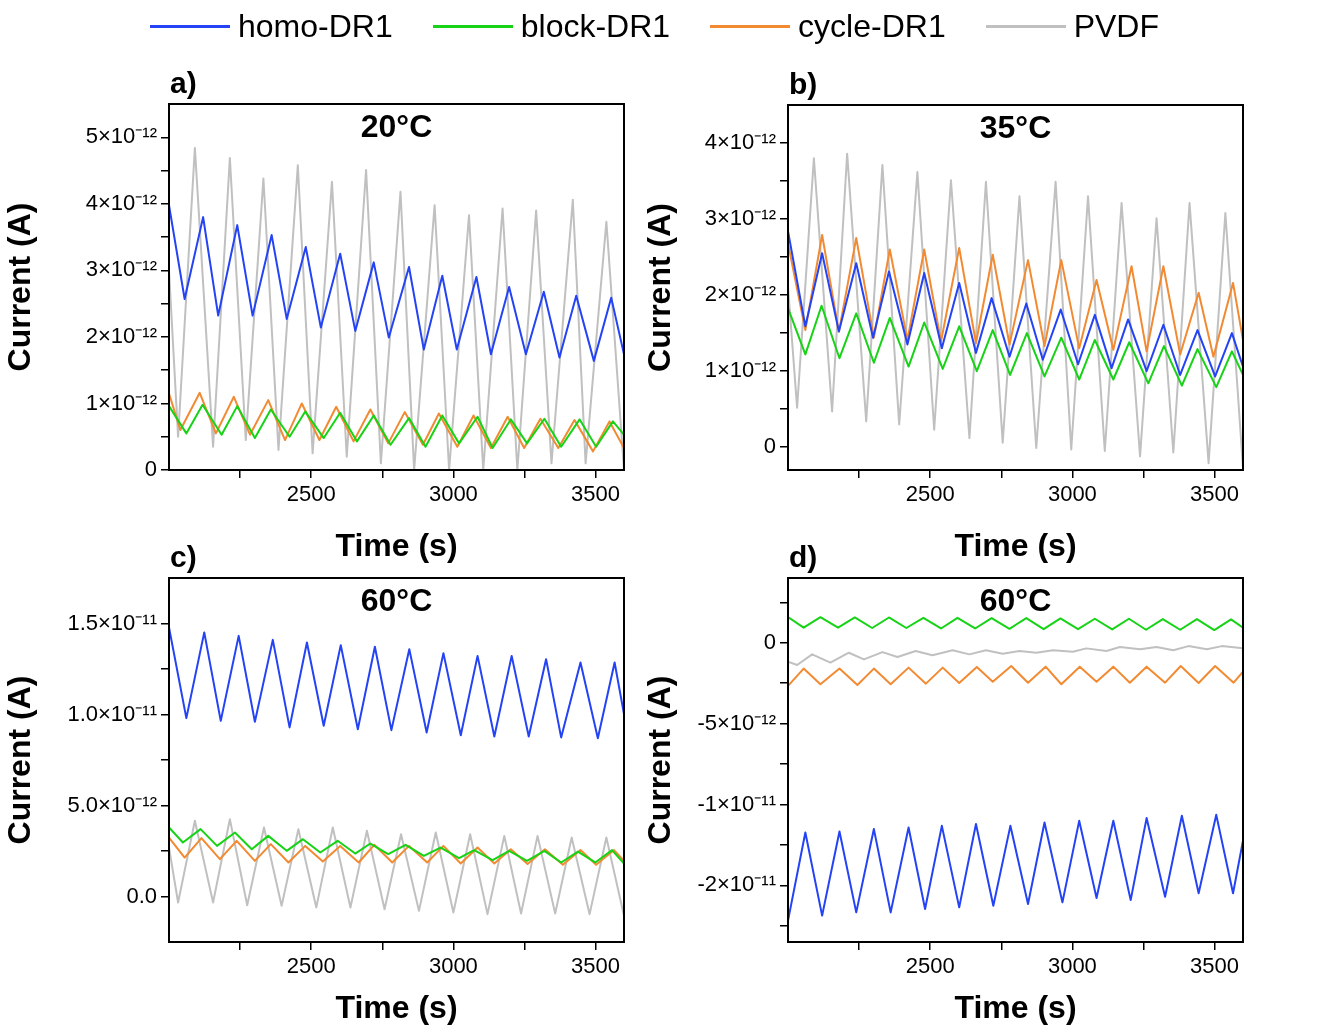  I want to click on y-tick-label: 1.5×10⁻¹¹, so click(112, 622).